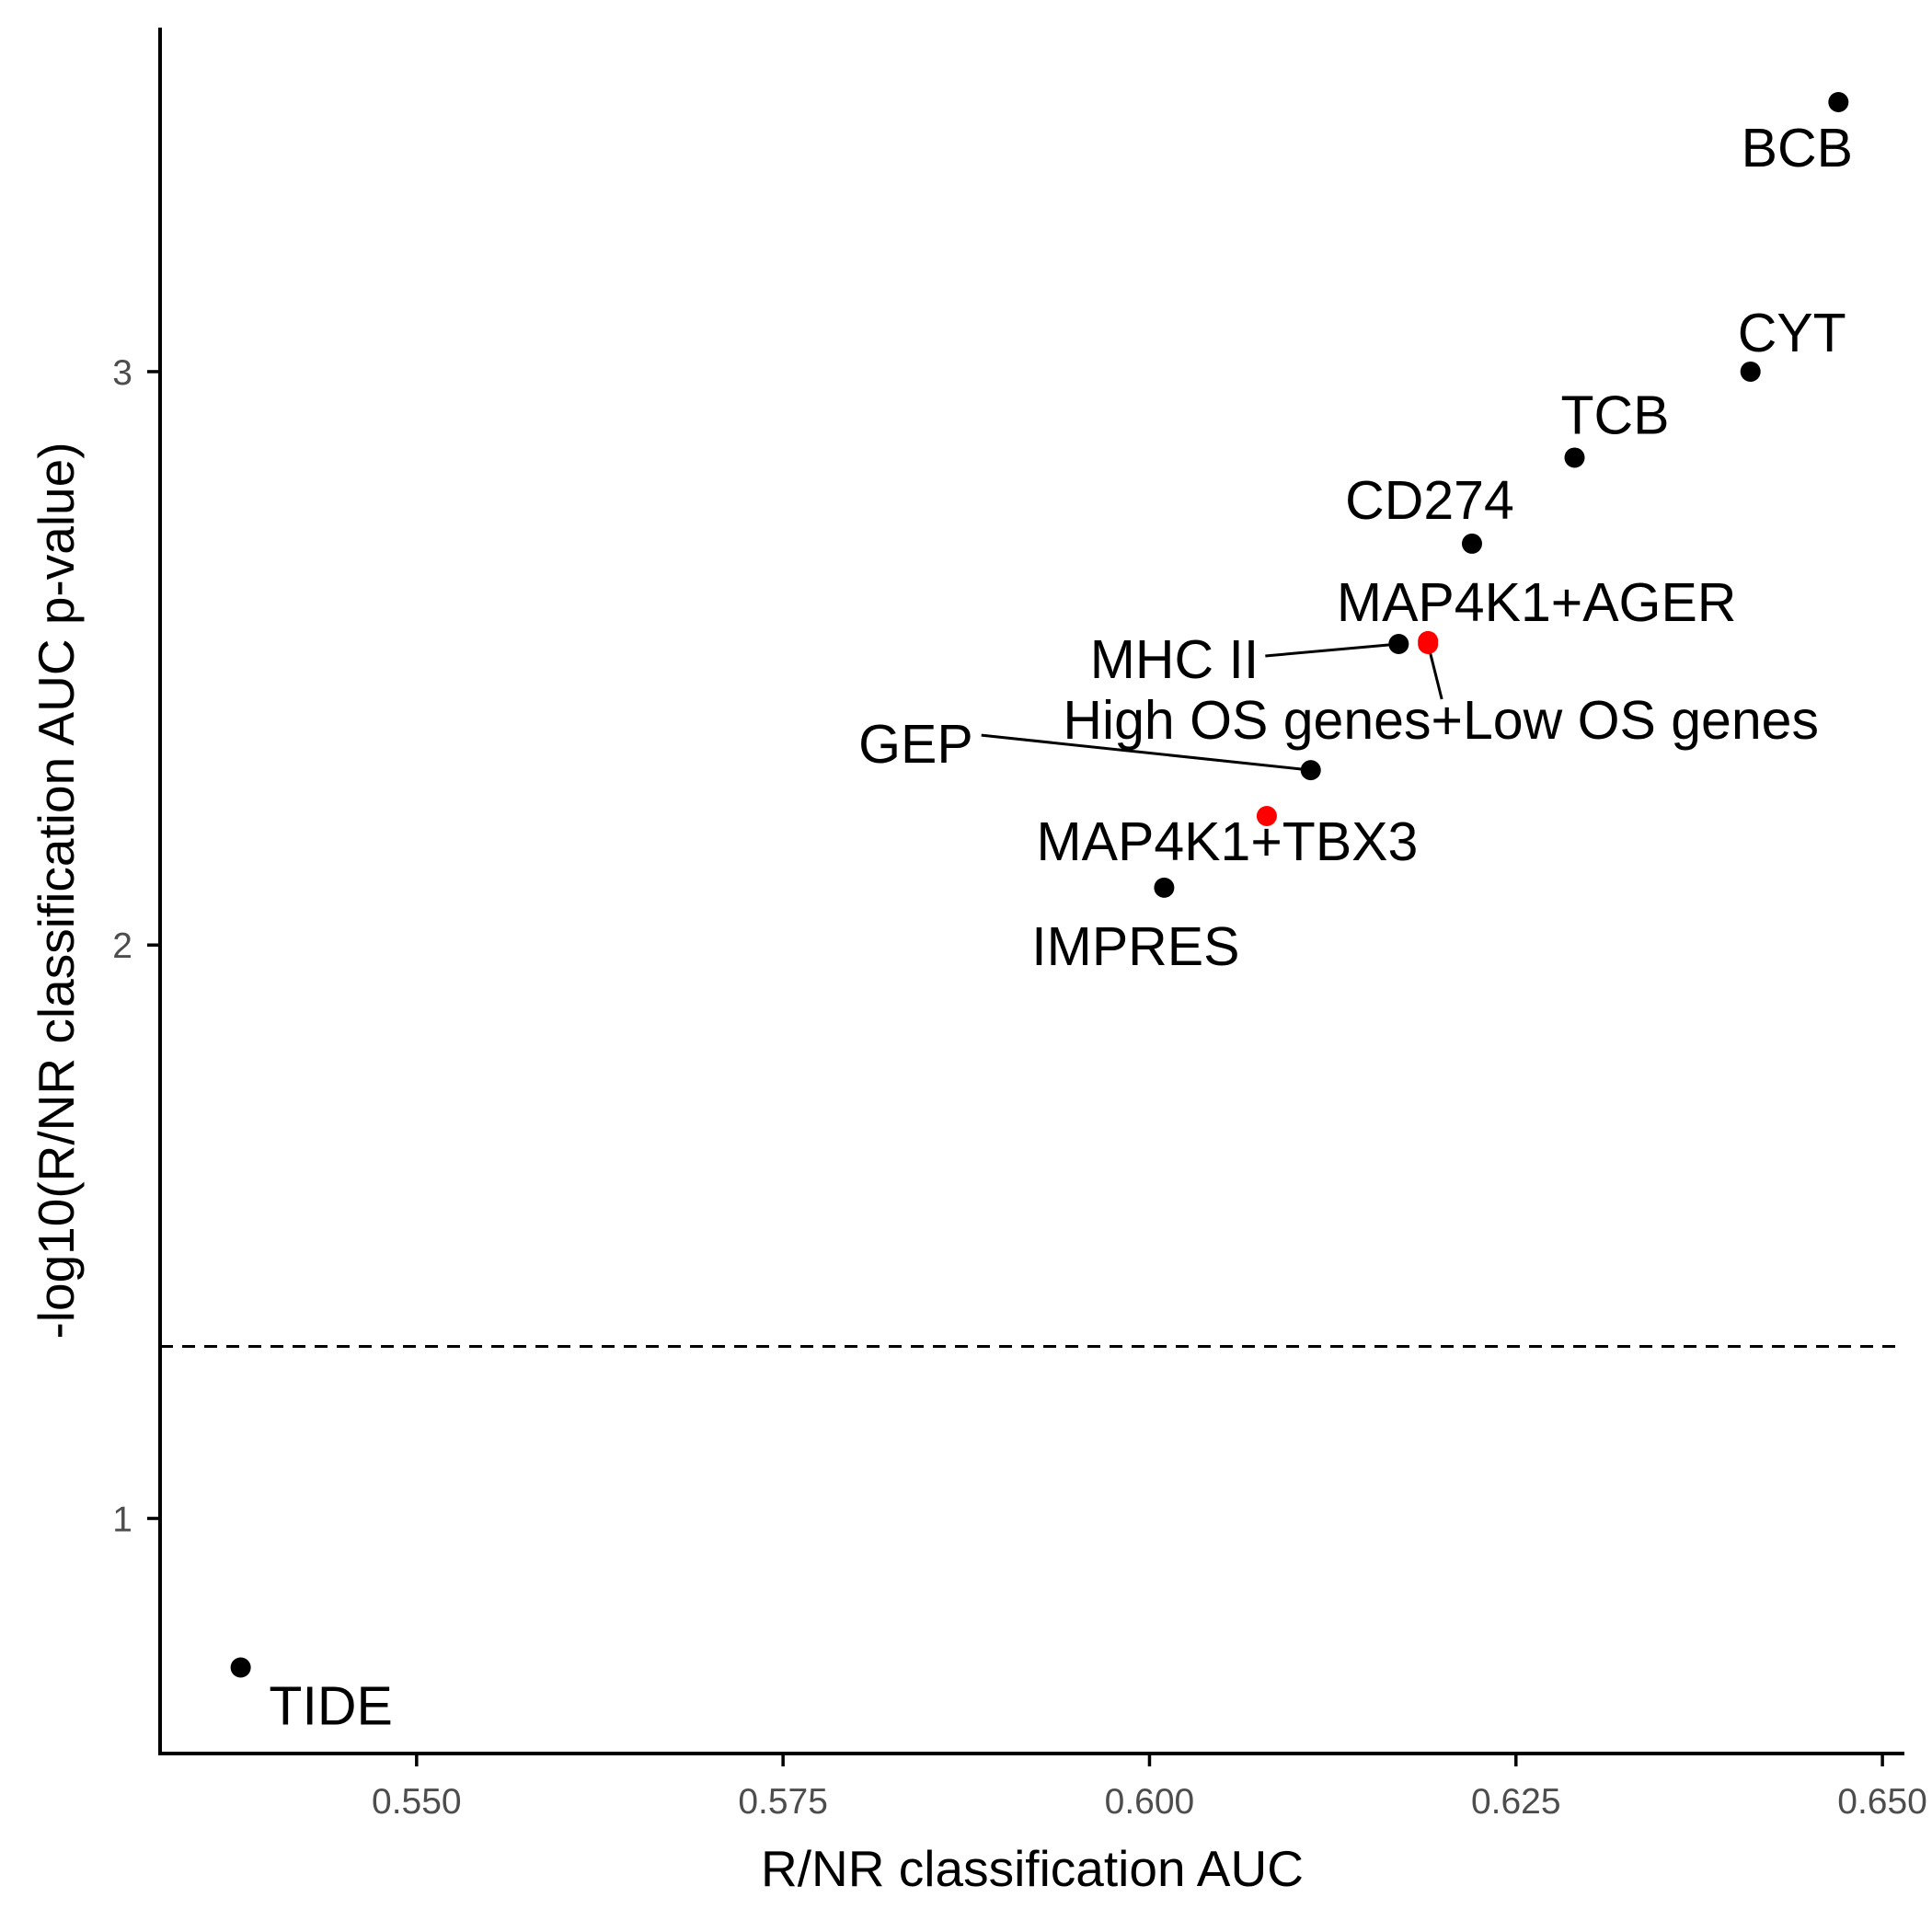  What do you see at coordinates (1164, 887) in the screenshot?
I see `point-impres` at bounding box center [1164, 887].